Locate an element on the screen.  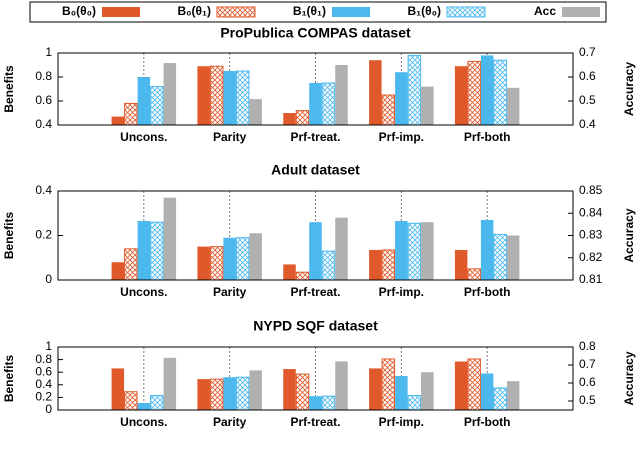
chart-title: ProPublica COMPAS dataset is located at coordinates (315, 33).